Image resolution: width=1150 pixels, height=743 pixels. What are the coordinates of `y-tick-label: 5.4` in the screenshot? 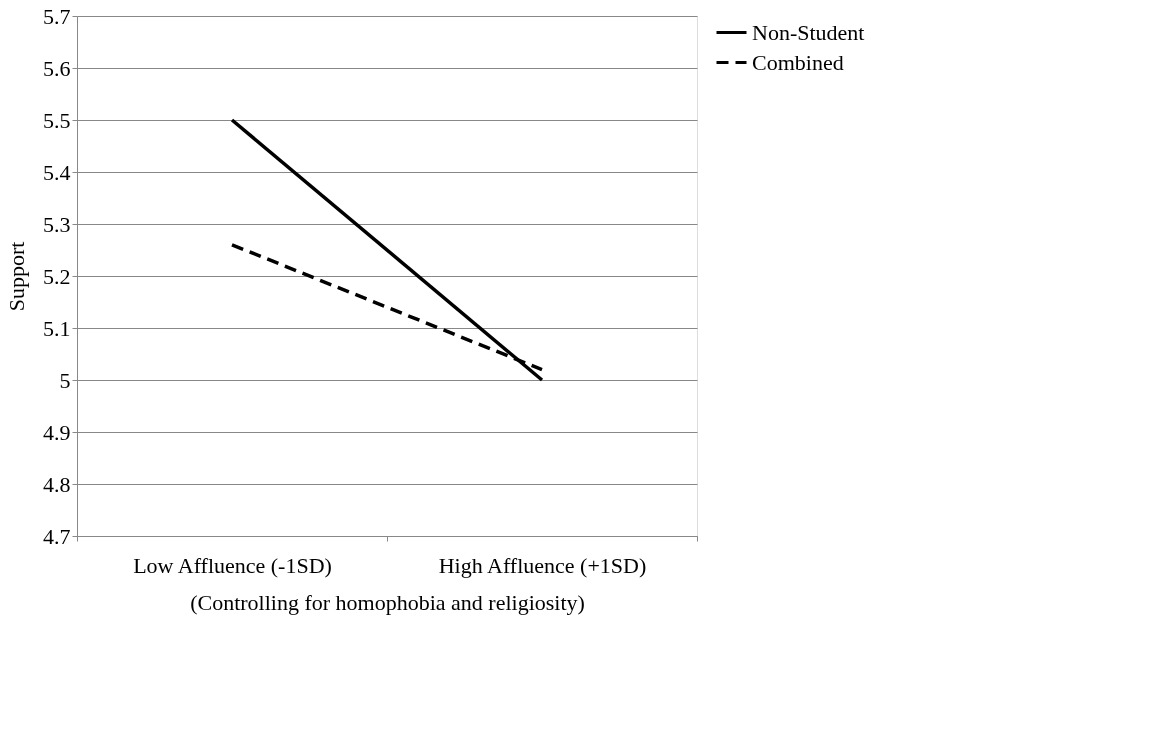 It's located at (57, 172).